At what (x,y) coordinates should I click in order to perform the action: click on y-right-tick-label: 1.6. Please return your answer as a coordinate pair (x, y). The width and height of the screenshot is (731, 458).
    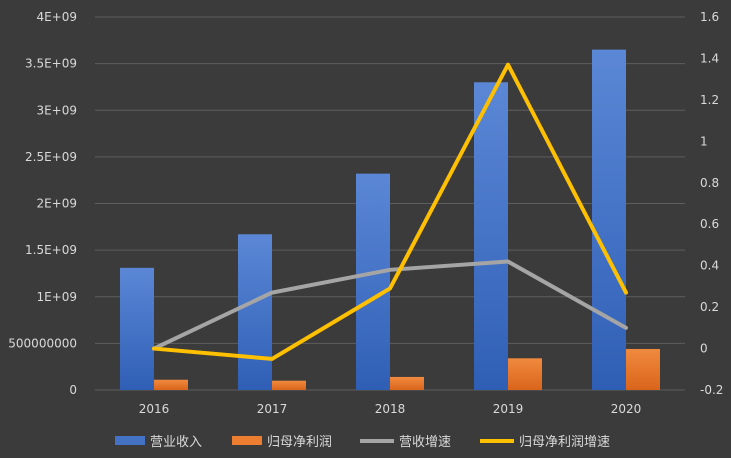
    Looking at the image, I should click on (709, 17).